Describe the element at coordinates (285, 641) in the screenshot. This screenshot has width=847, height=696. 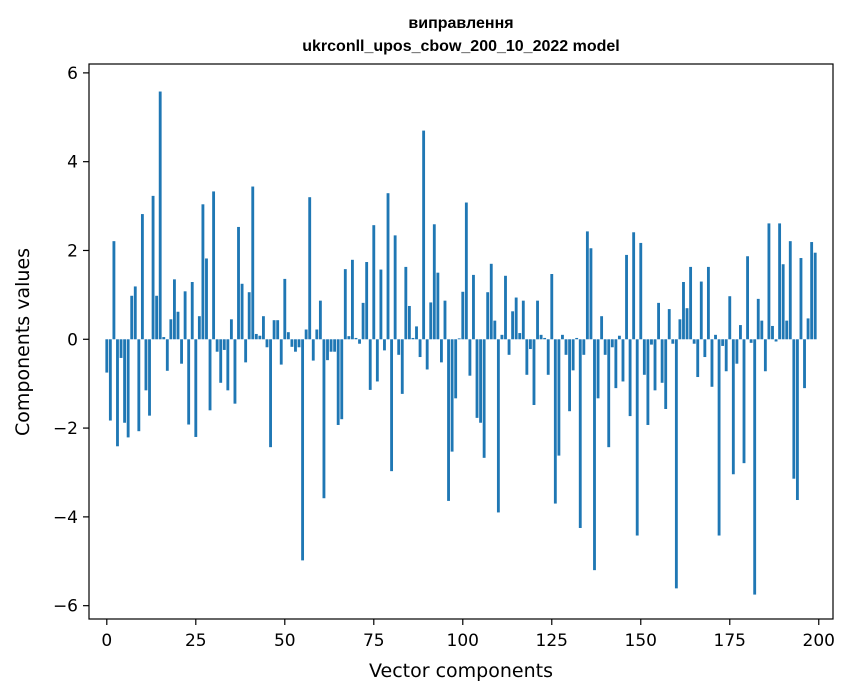
I see `x-tick-label: 50` at that location.